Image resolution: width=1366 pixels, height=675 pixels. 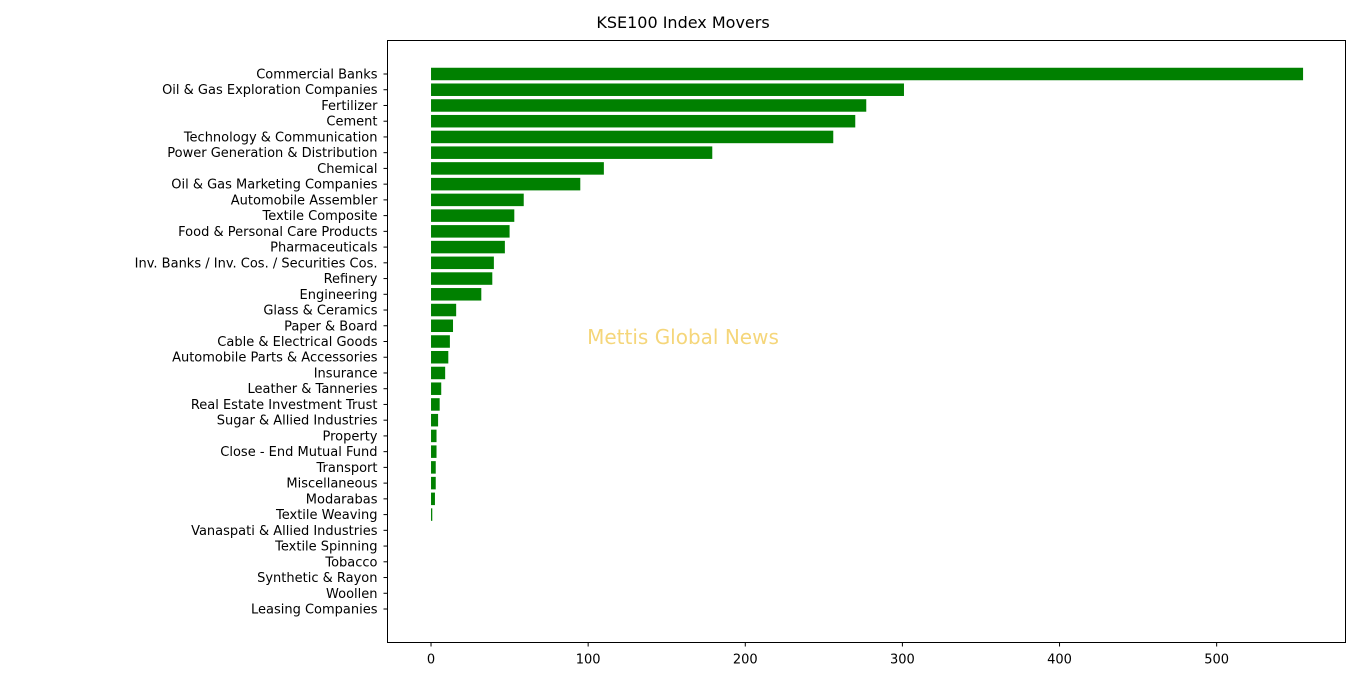 I want to click on chart-title: KSE100 Index Movers, so click(x=682, y=22).